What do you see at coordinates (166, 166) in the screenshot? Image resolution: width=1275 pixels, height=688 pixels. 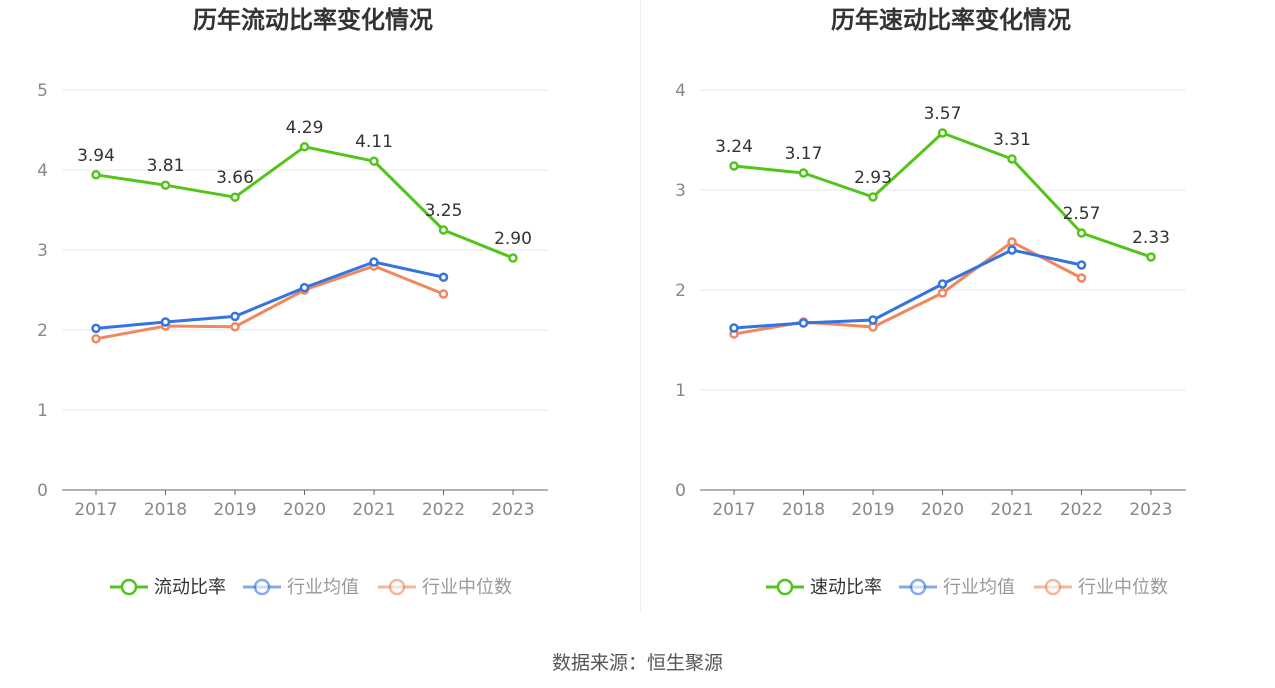 I see `data-label: 3.81` at bounding box center [166, 166].